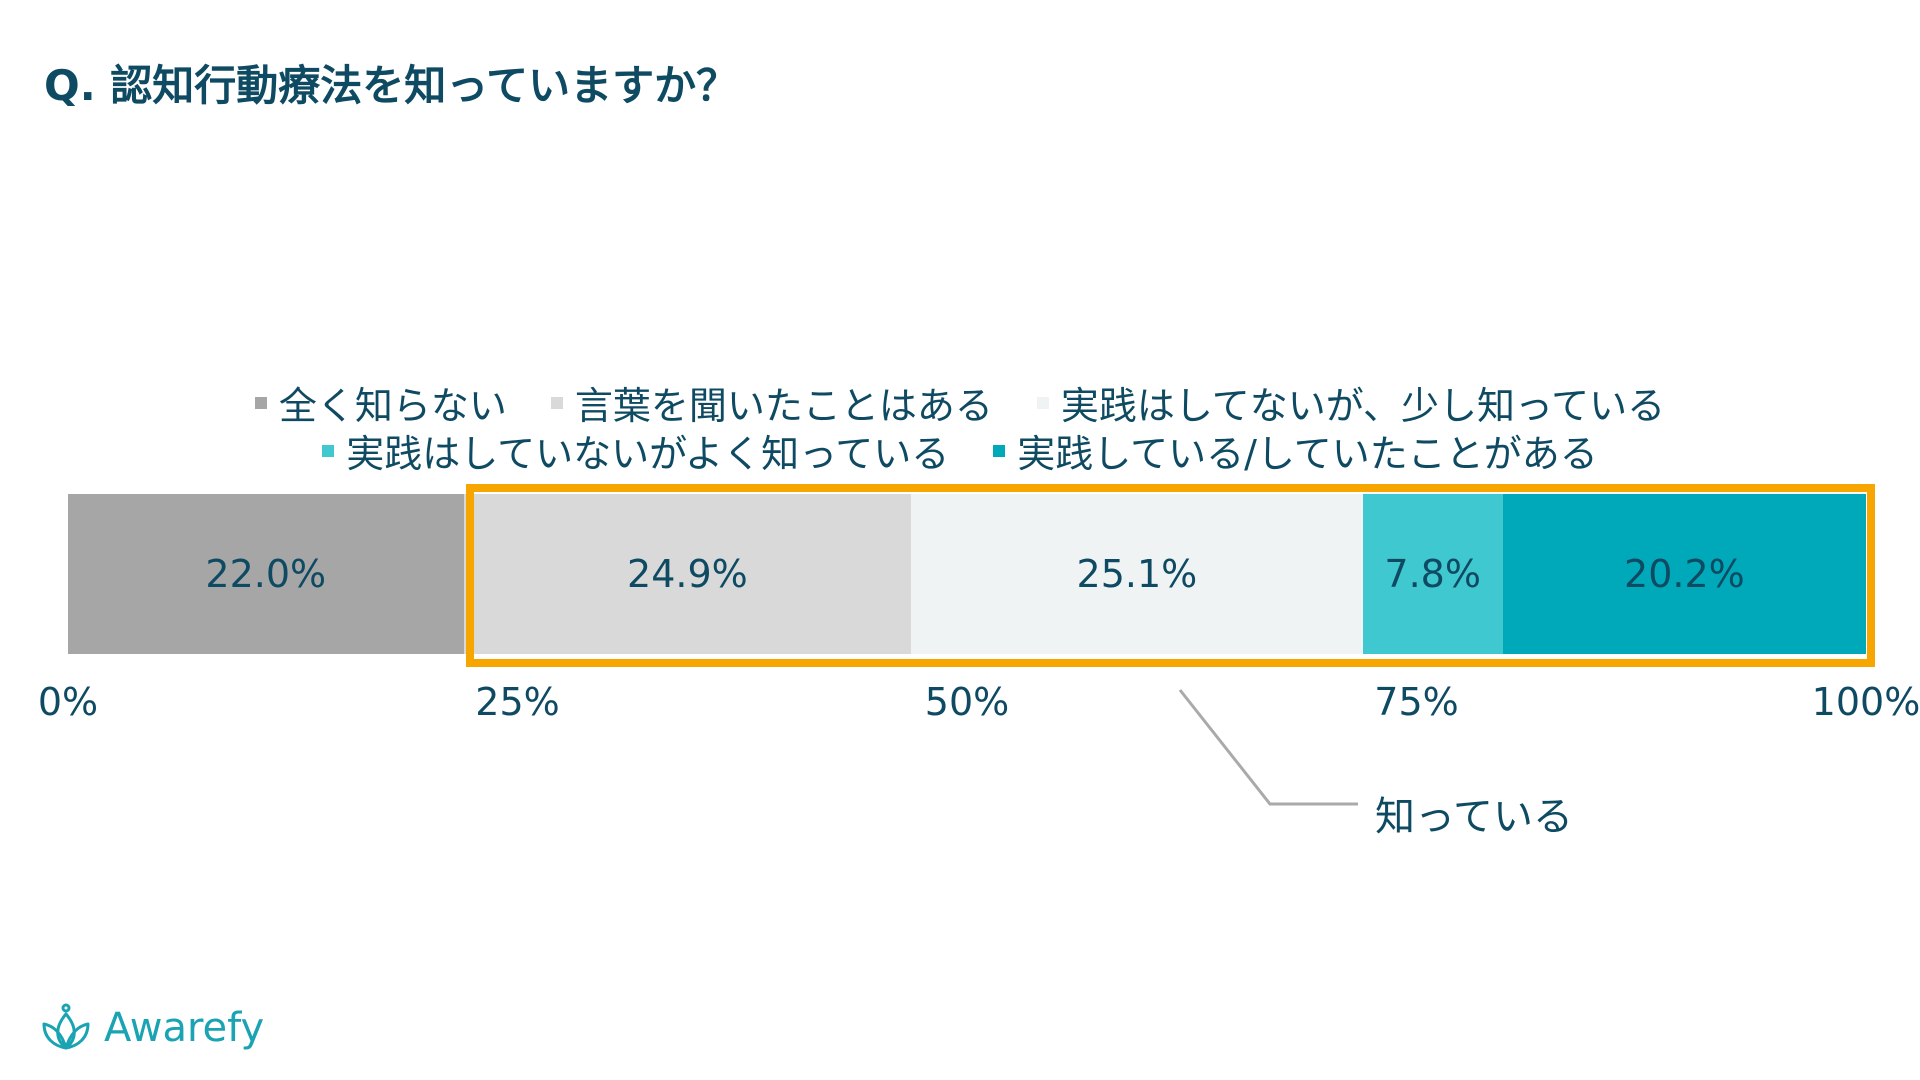  Describe the element at coordinates (1474, 817) in the screenshot. I see `callout-label-know: 知っている` at that location.